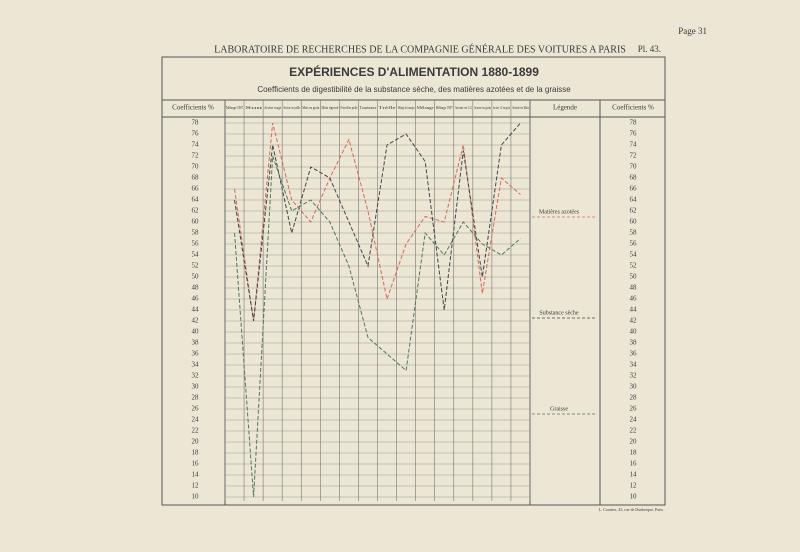  What do you see at coordinates (501, 107) in the screenshot?
I see `column-header: Avoine 1/2 en grain` at bounding box center [501, 107].